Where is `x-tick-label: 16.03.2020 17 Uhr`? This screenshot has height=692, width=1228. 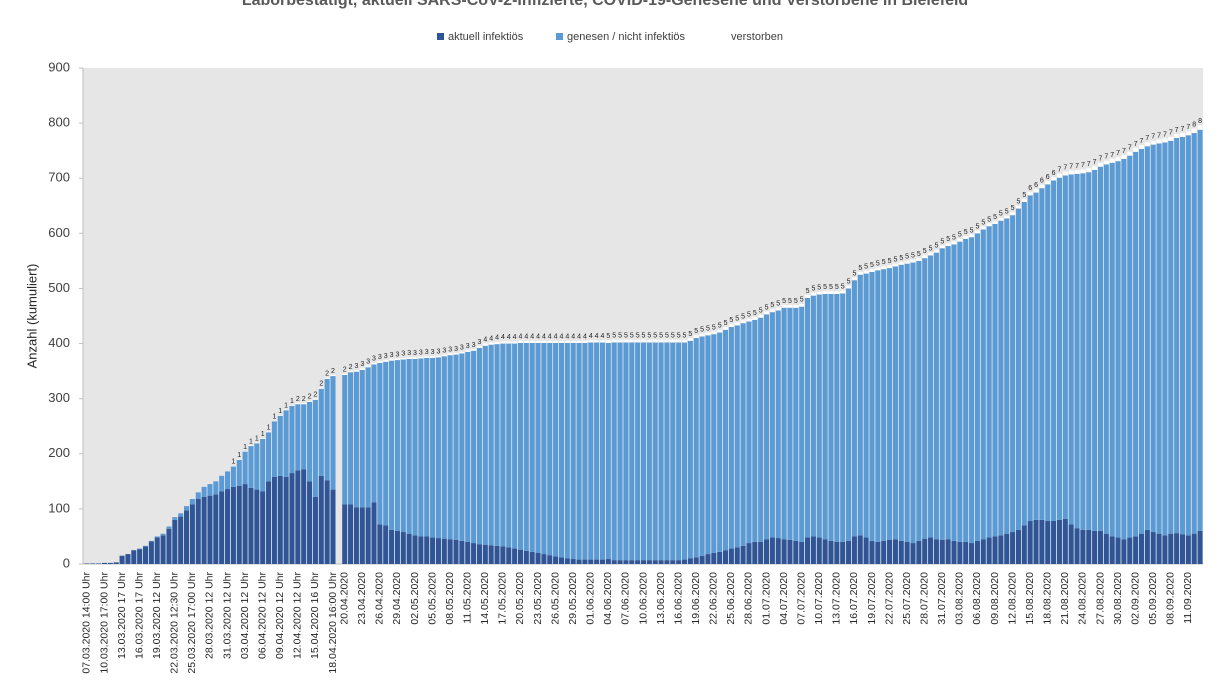
x-tick-label: 16.03.2020 17 Uhr is located at coordinates (139, 614).